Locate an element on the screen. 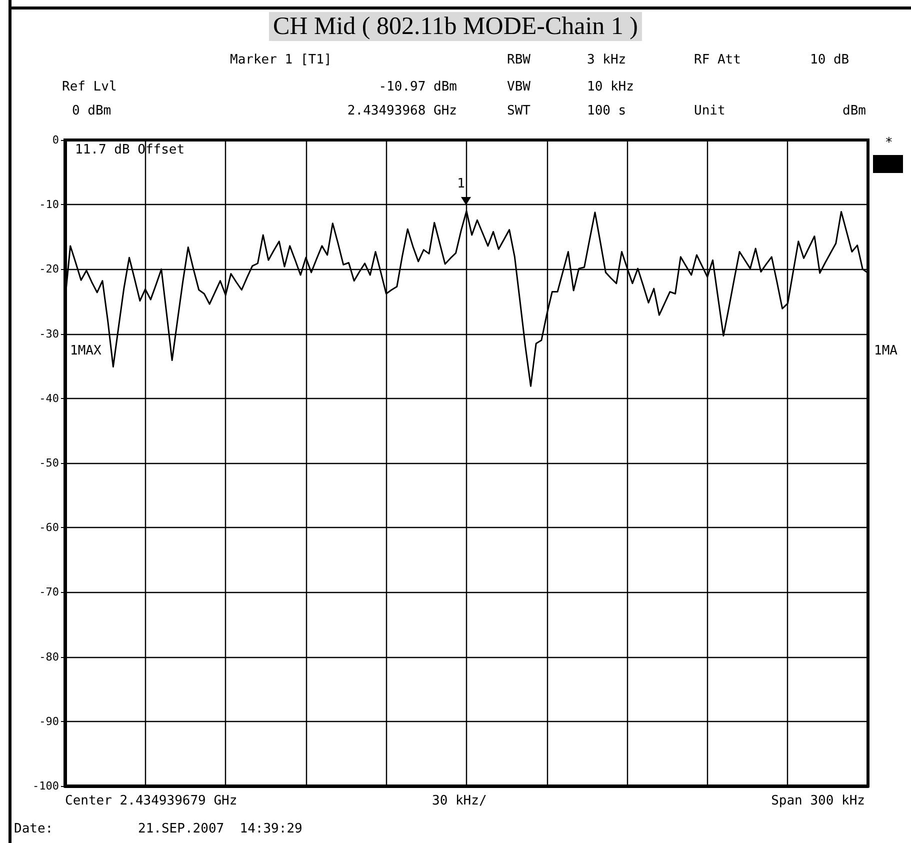 This screenshot has width=911, height=843. text: 10 dB is located at coordinates (830, 60).